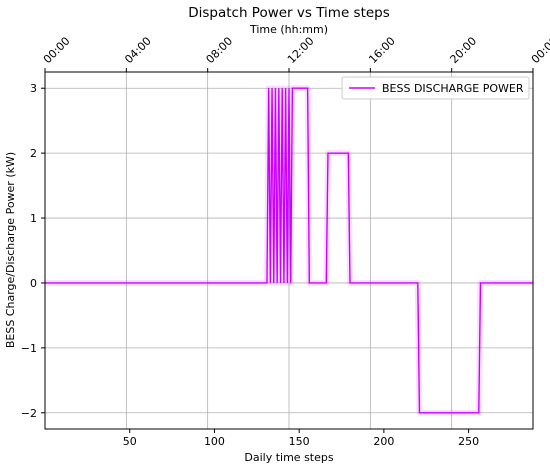  Describe the element at coordinates (289, 13) in the screenshot. I see `chart-title: Dispatch Power vs Time steps` at that location.